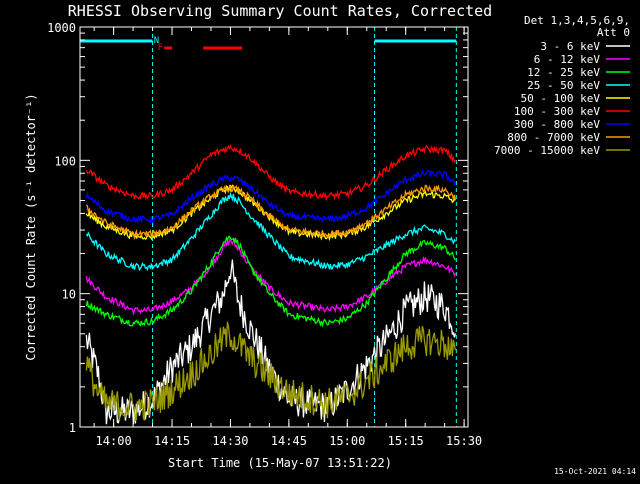 The height and width of the screenshot is (484, 640). Describe the element at coordinates (172, 441) in the screenshot. I see `x-tick-label: 14:15` at that location.